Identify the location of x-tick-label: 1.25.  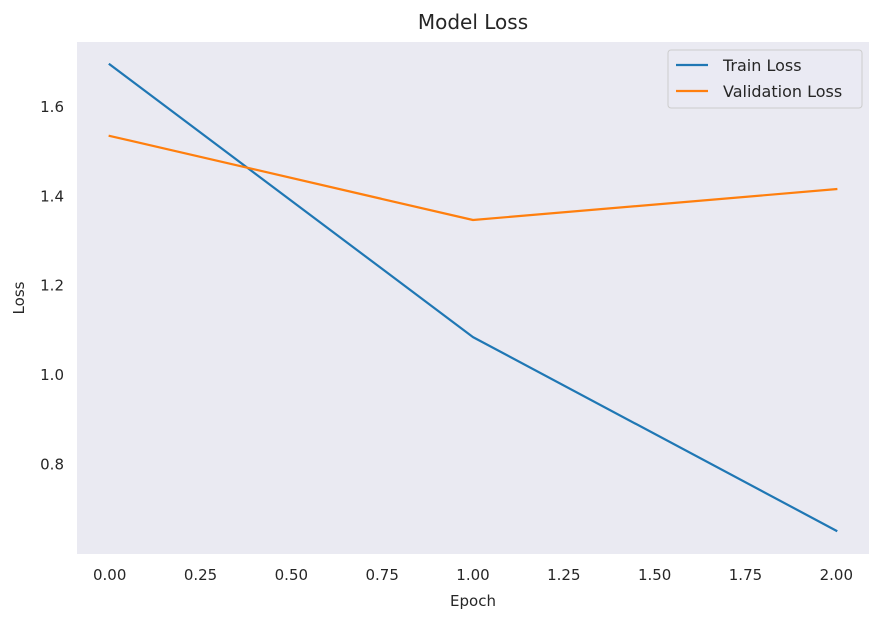
(563, 575).